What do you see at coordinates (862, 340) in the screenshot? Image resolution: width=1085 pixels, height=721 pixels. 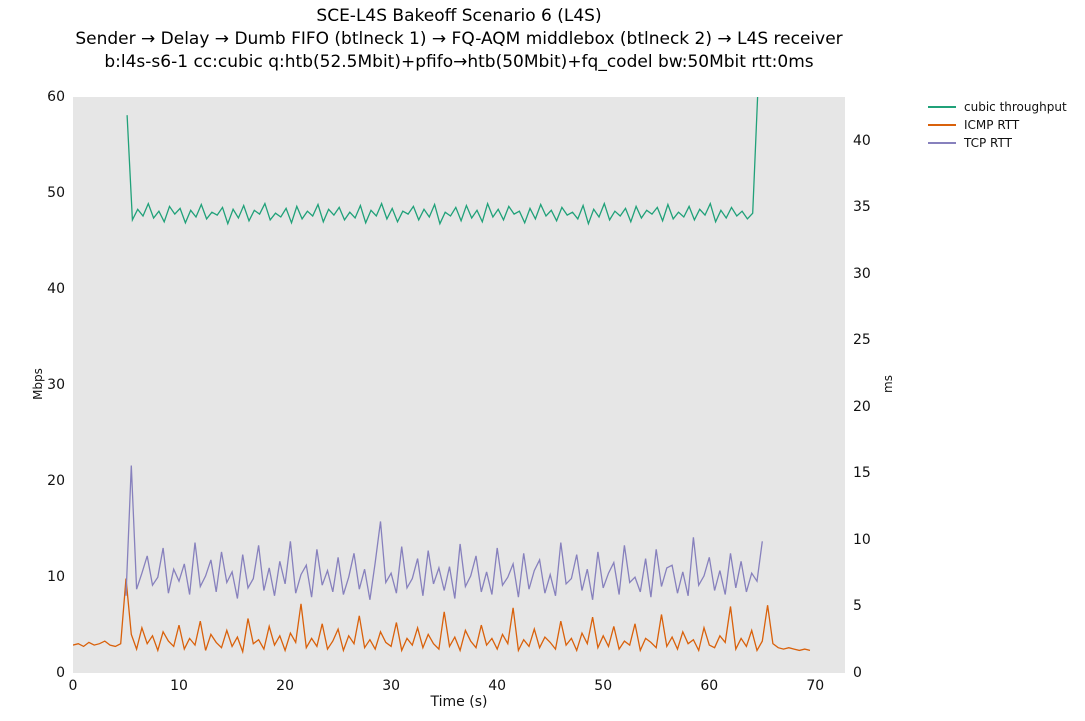 I see `y-right-tick-label: 25` at bounding box center [862, 340].